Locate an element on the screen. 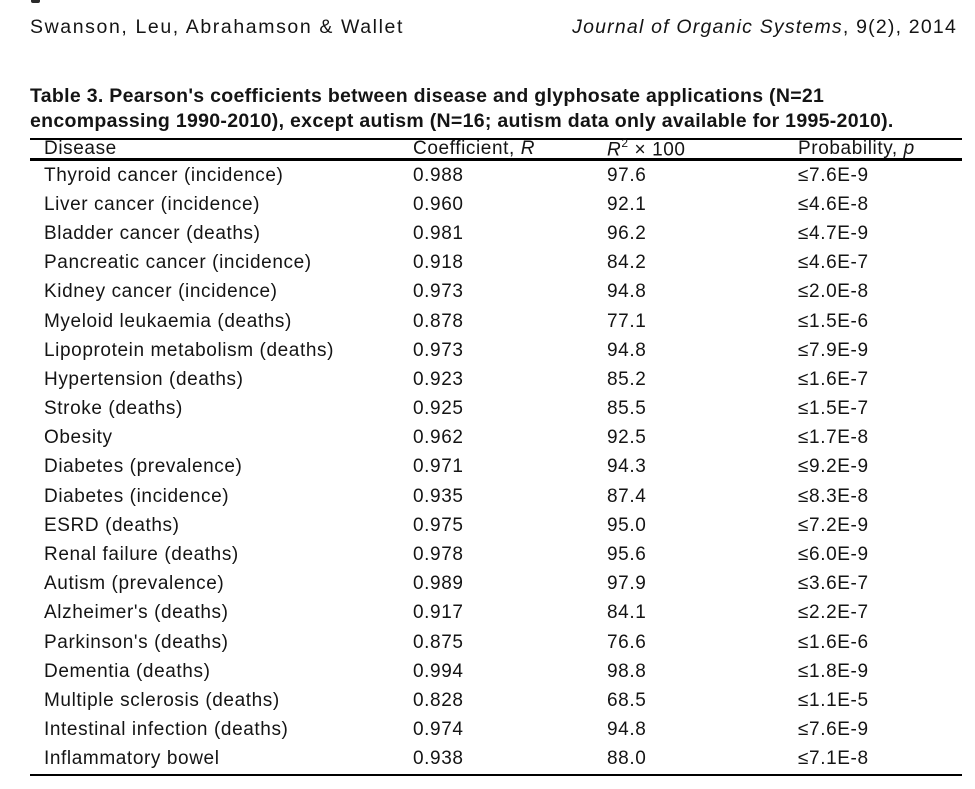  table-row: Inflammatory bowel 0.938 88.0 ≤7.1E-8 is located at coordinates (496, 759).